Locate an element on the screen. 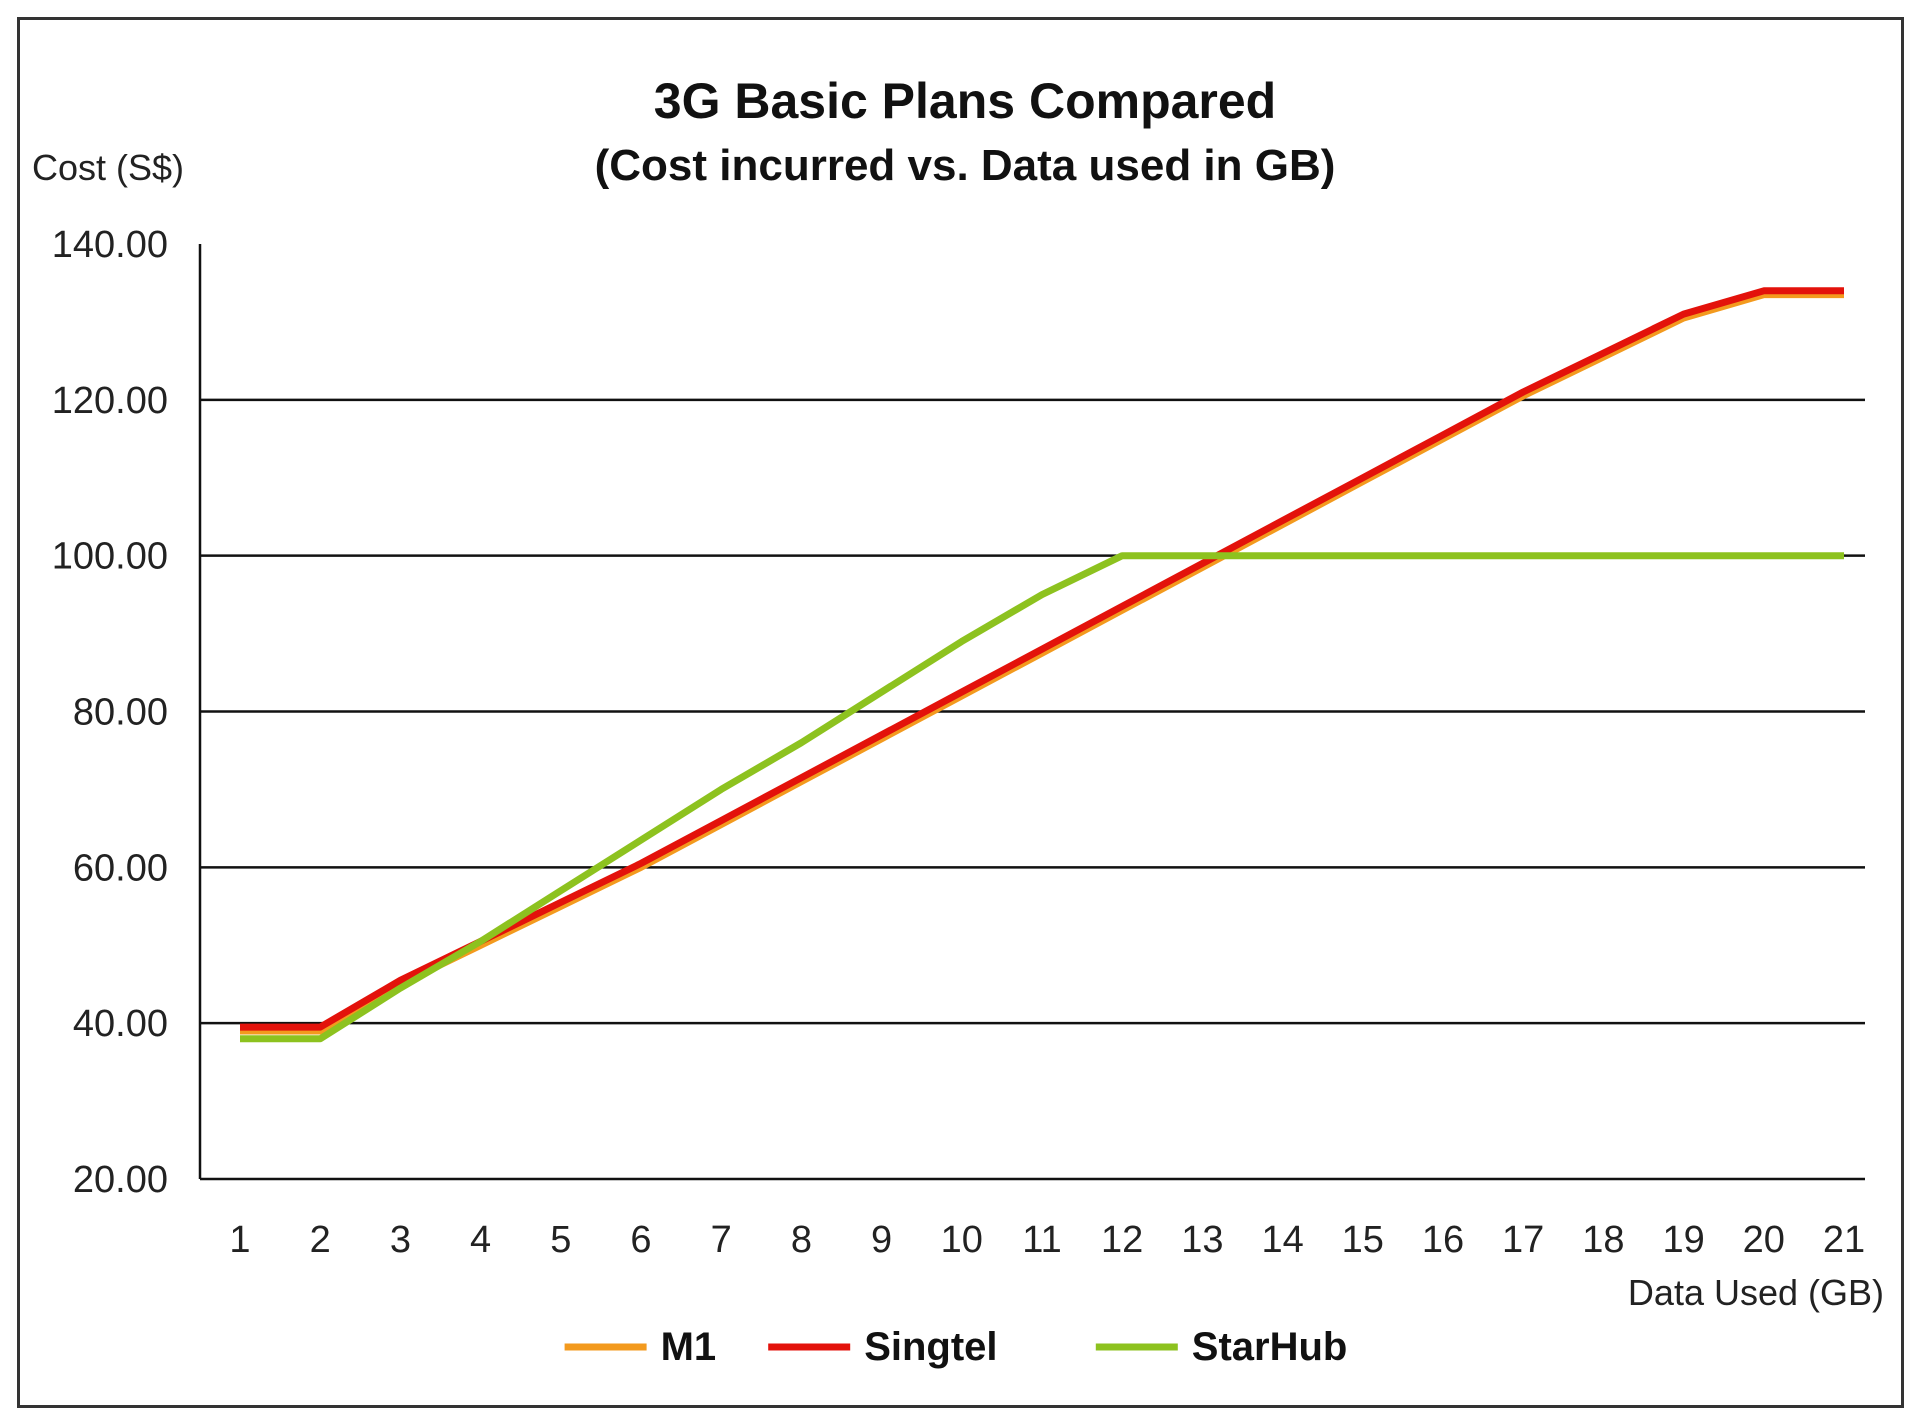  x-tick-label: 10 is located at coordinates (962, 1240).